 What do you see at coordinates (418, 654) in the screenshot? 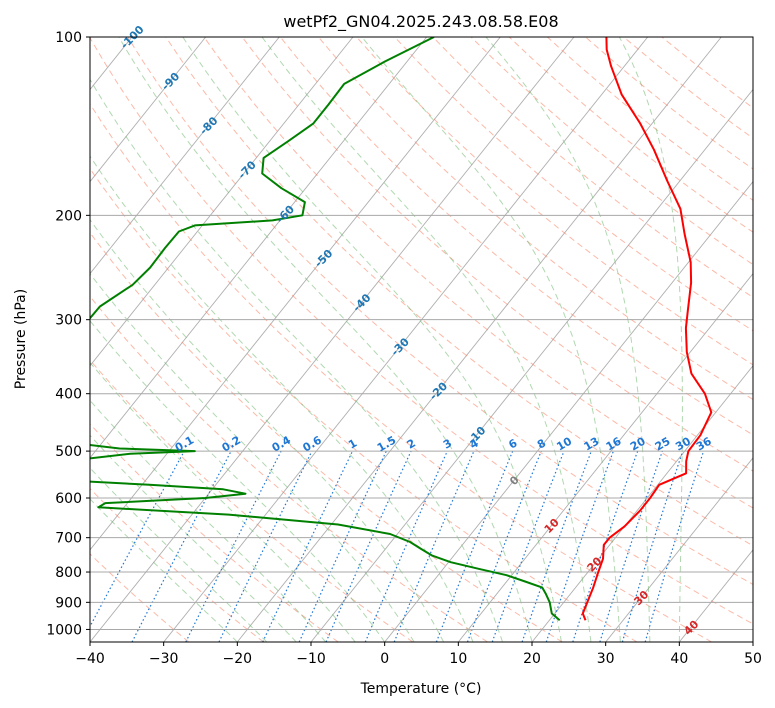
I see `x-axis: −40 −30 −20 −10 0 10 20 30 40 50` at bounding box center [418, 654].